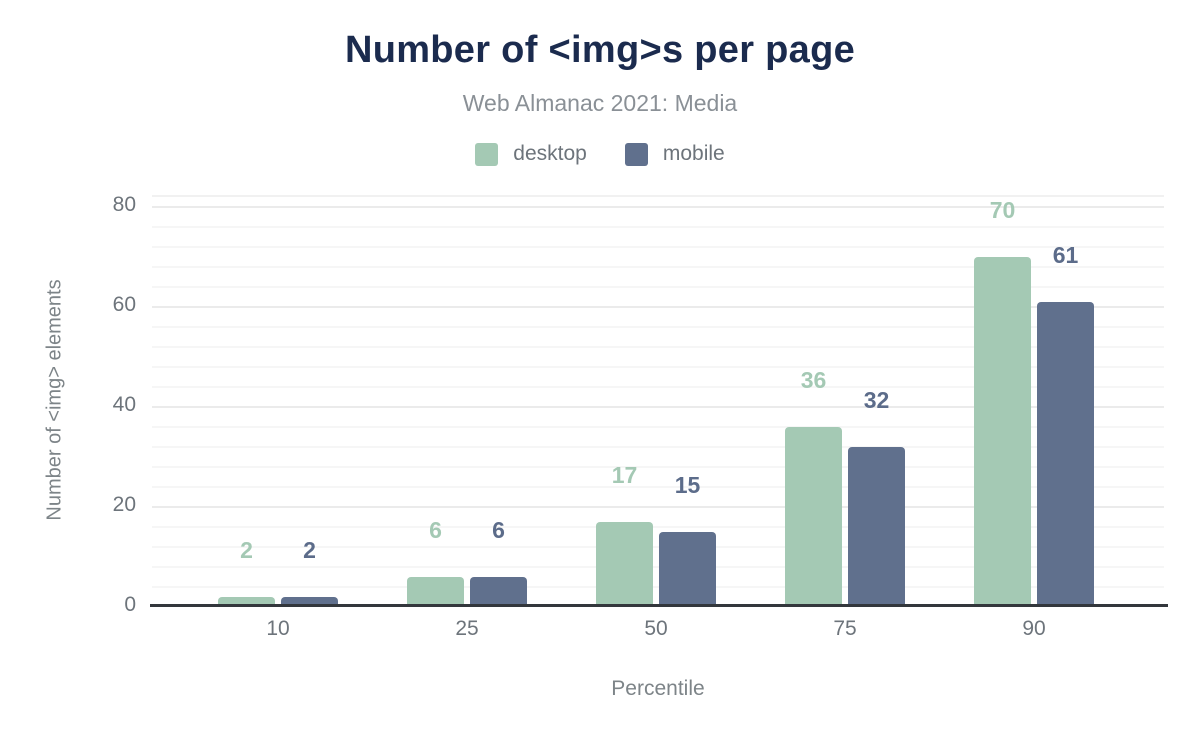 Image resolution: width=1200 pixels, height=742 pixels. Describe the element at coordinates (498, 592) in the screenshot. I see `bar-mobile-p25` at that location.